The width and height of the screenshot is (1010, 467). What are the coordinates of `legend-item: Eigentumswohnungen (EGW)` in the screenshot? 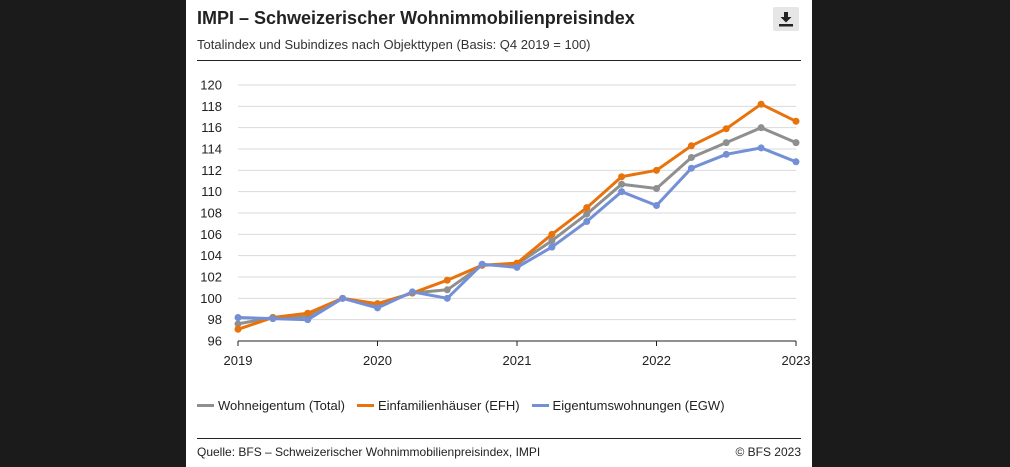 It's located at (628, 405).